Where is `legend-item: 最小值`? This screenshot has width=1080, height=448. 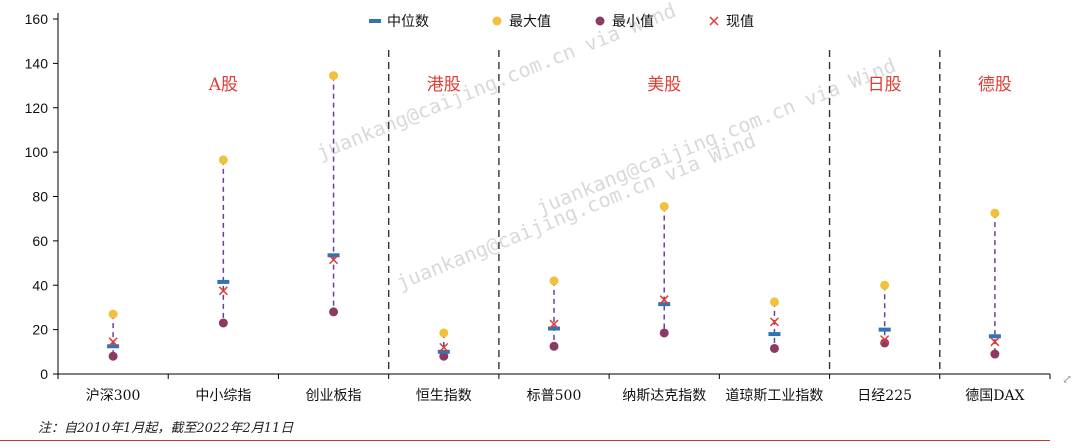
legend-item: 最小值 is located at coordinates (624, 22).